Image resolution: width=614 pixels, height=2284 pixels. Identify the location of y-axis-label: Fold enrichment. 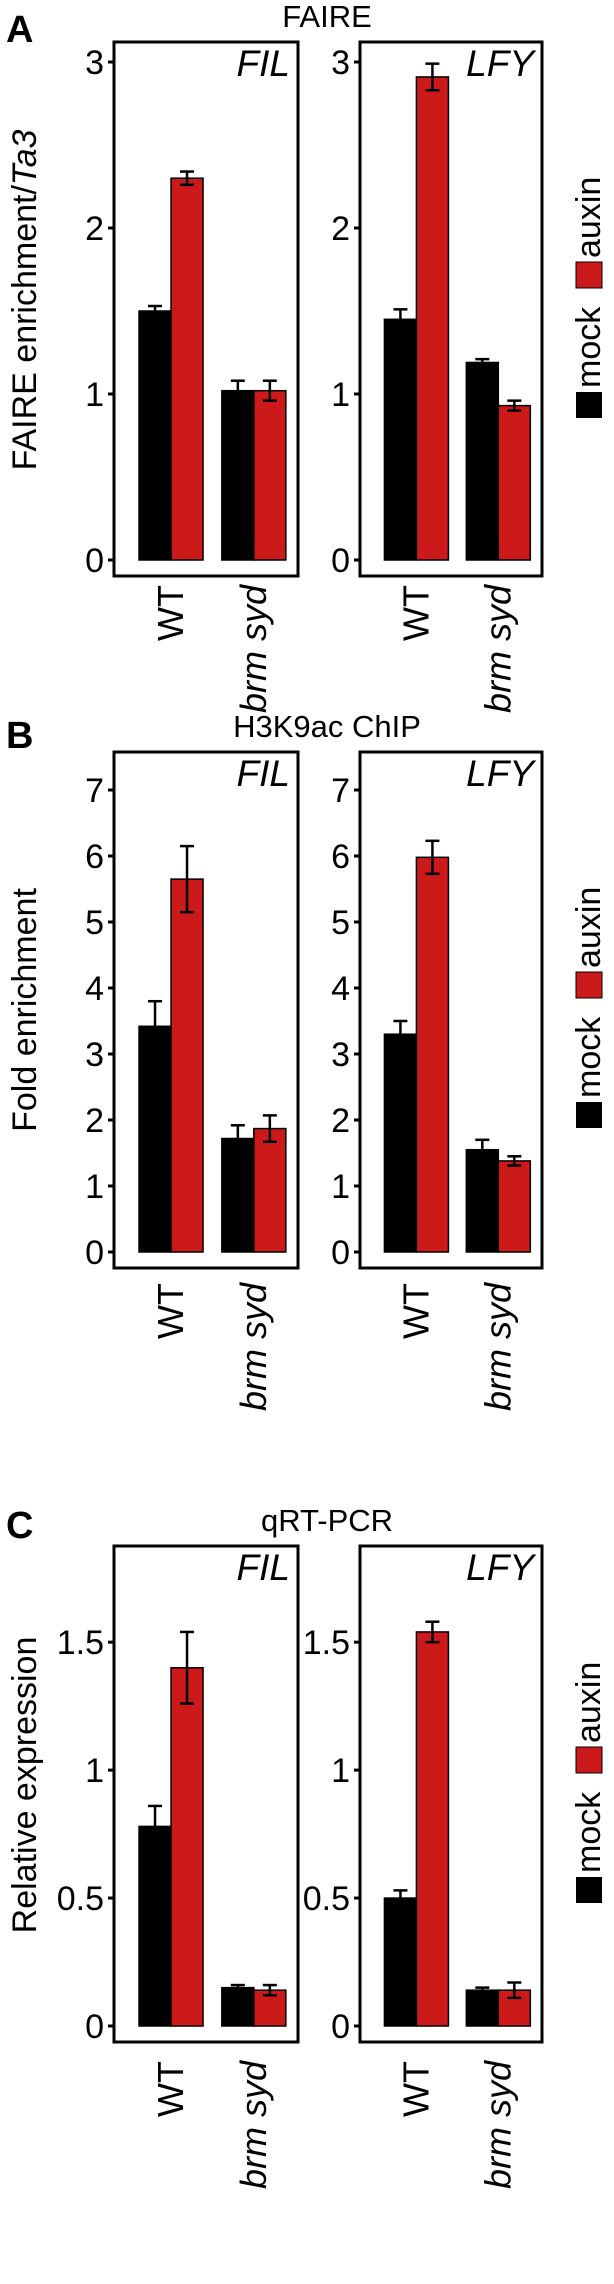
(25, 1010).